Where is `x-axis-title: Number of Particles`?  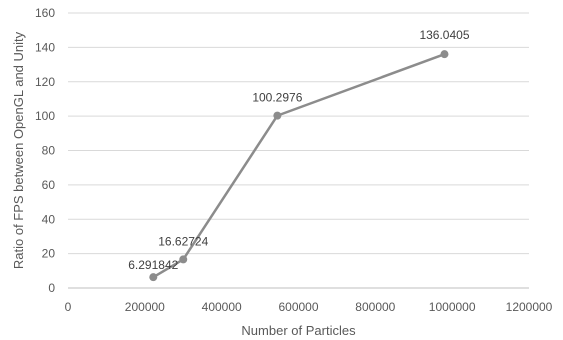
x-axis-title: Number of Particles is located at coordinates (298, 330).